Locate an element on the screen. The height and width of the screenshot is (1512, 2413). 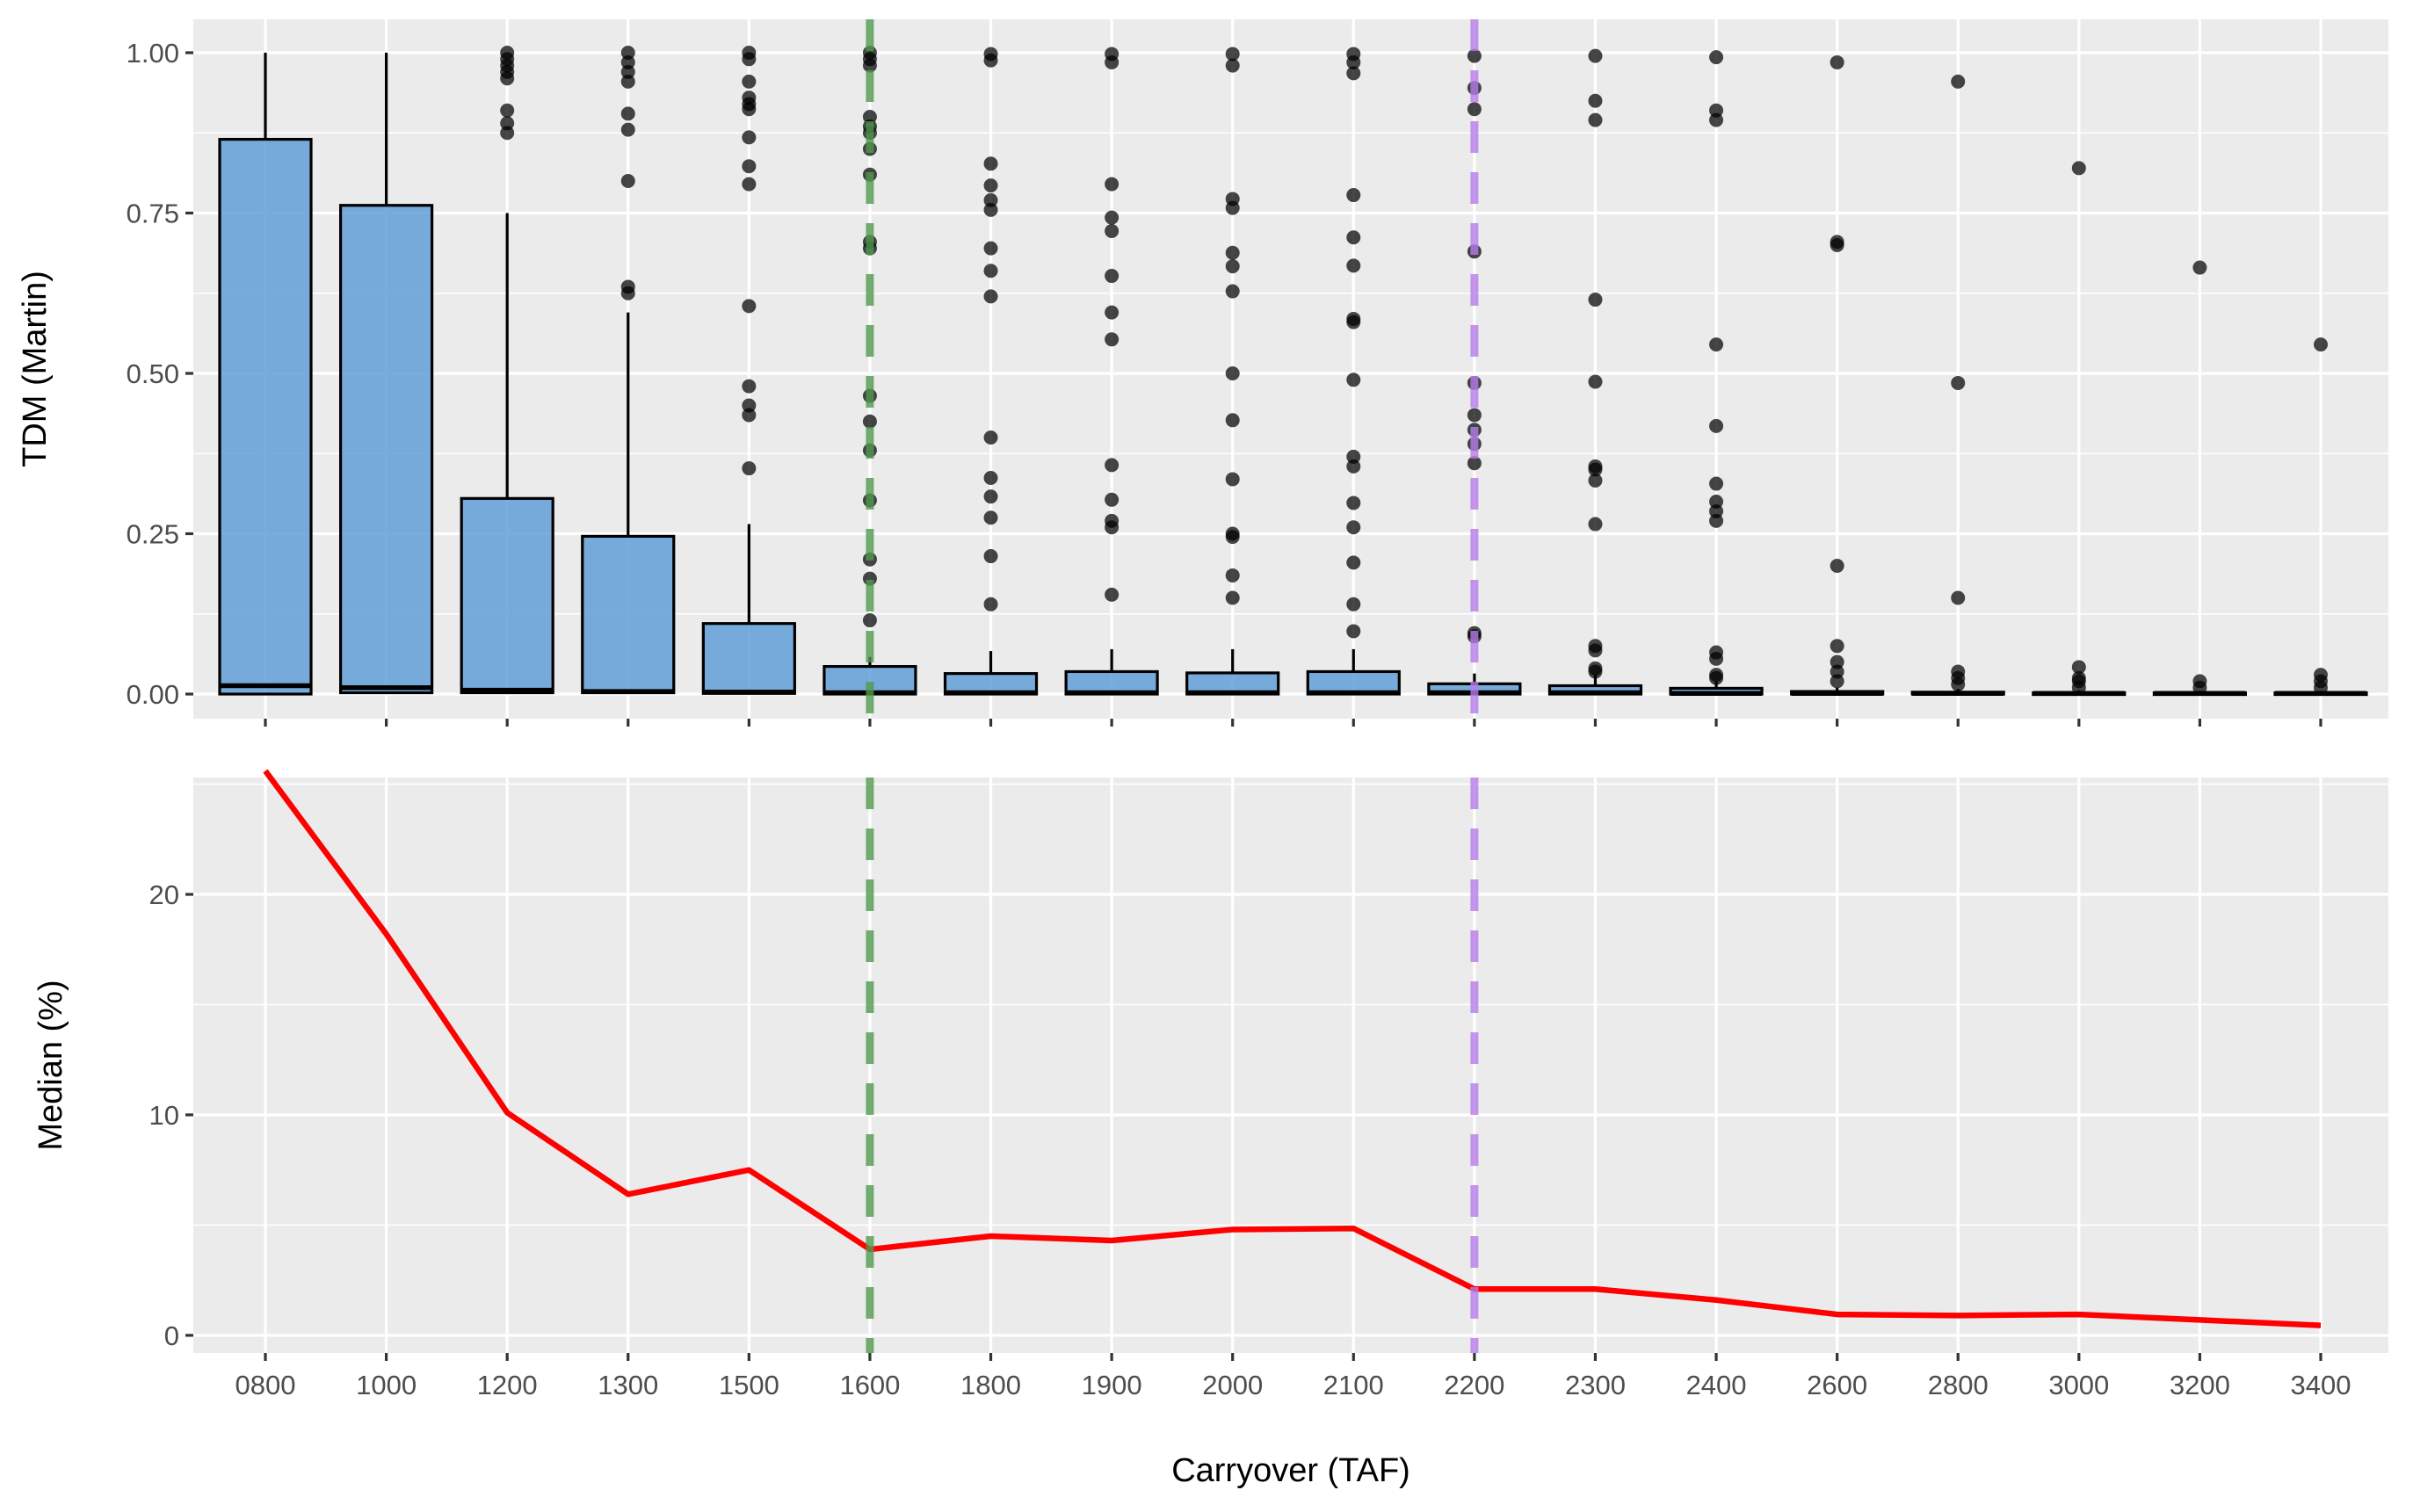
x-tick-label: 0800 is located at coordinates (266, 1385).